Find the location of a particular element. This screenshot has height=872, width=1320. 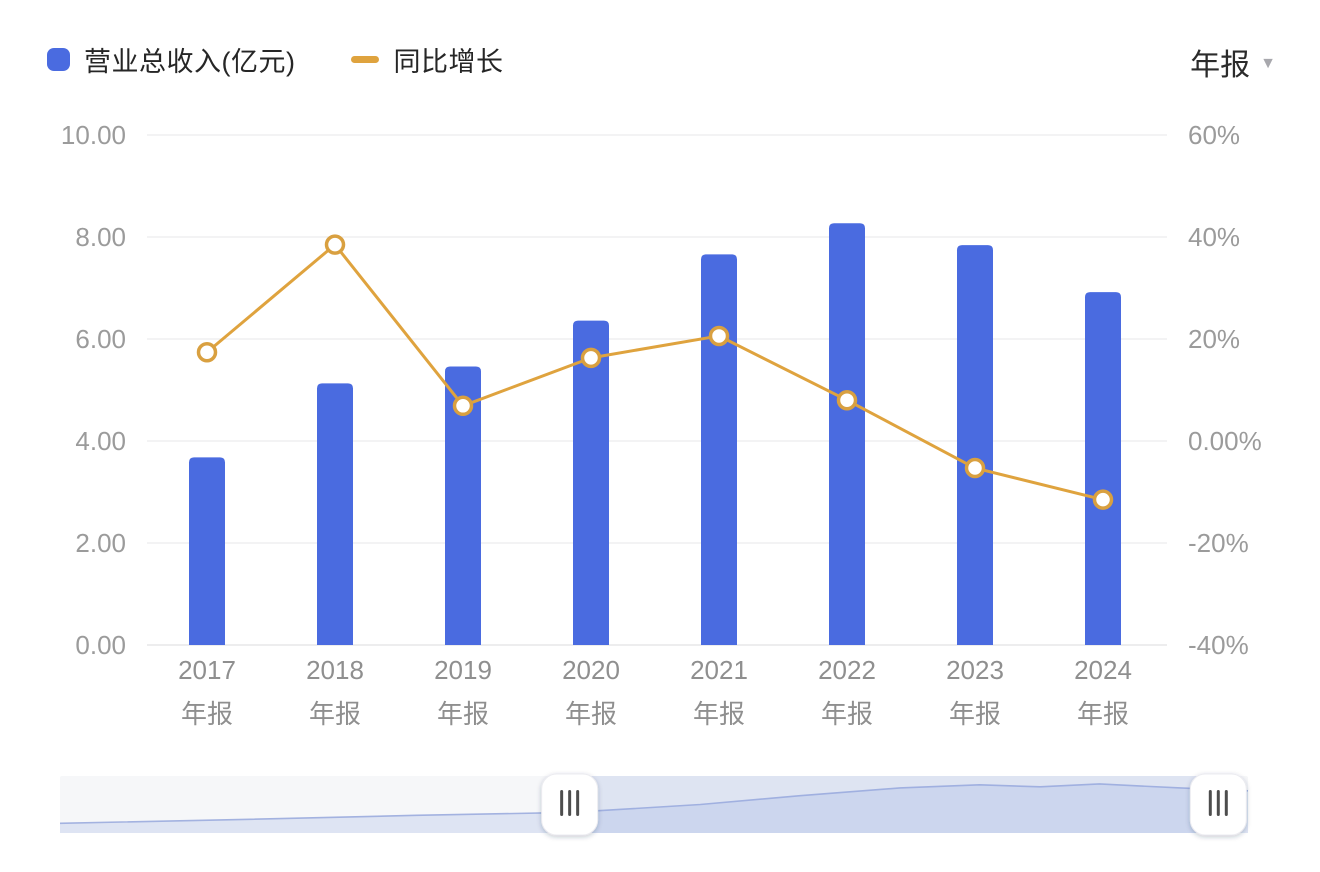

growth-line-swatch-icon is located at coordinates (365, 59).